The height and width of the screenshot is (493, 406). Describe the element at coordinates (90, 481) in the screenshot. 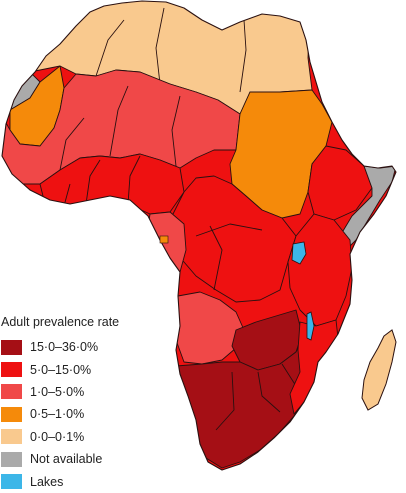

I see `legend-item-lakes: Lakes` at that location.